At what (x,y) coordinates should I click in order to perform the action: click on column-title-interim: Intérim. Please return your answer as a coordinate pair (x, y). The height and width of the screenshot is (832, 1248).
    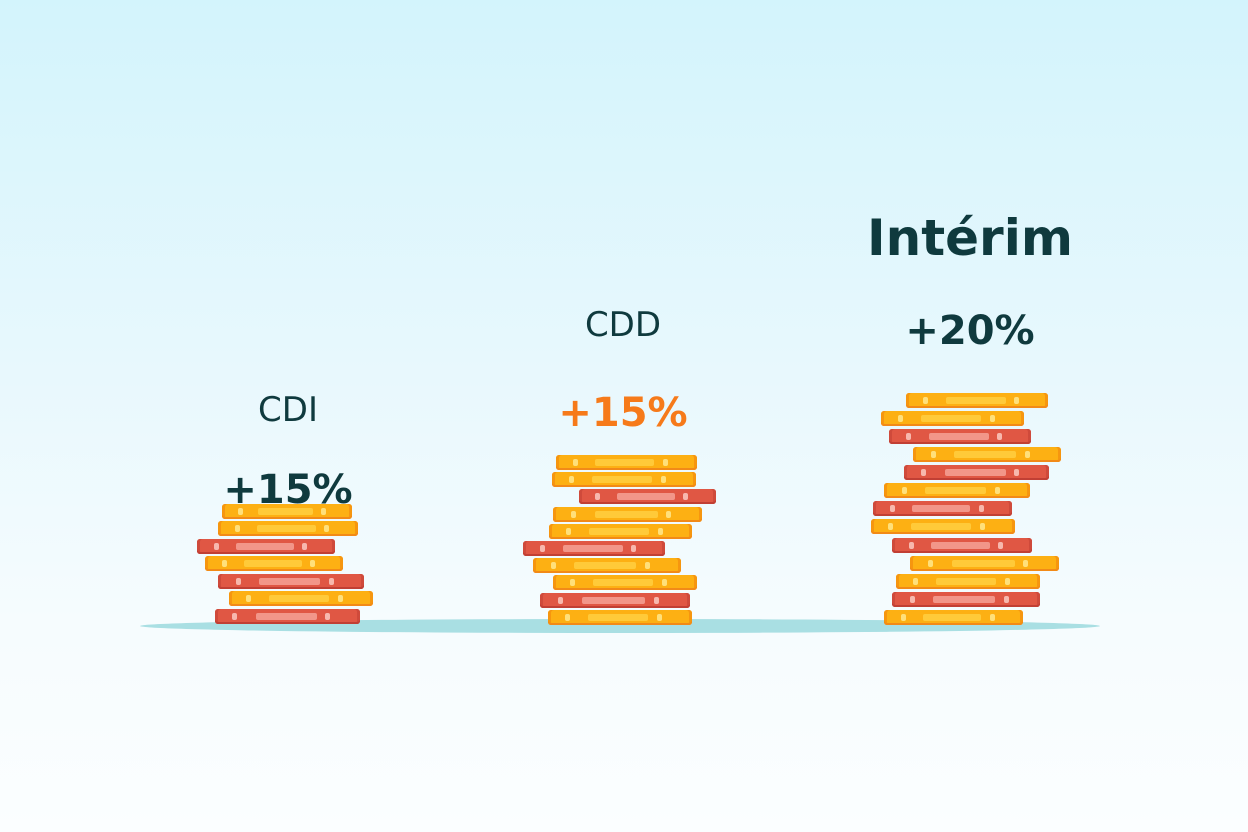
    Looking at the image, I should click on (970, 238).